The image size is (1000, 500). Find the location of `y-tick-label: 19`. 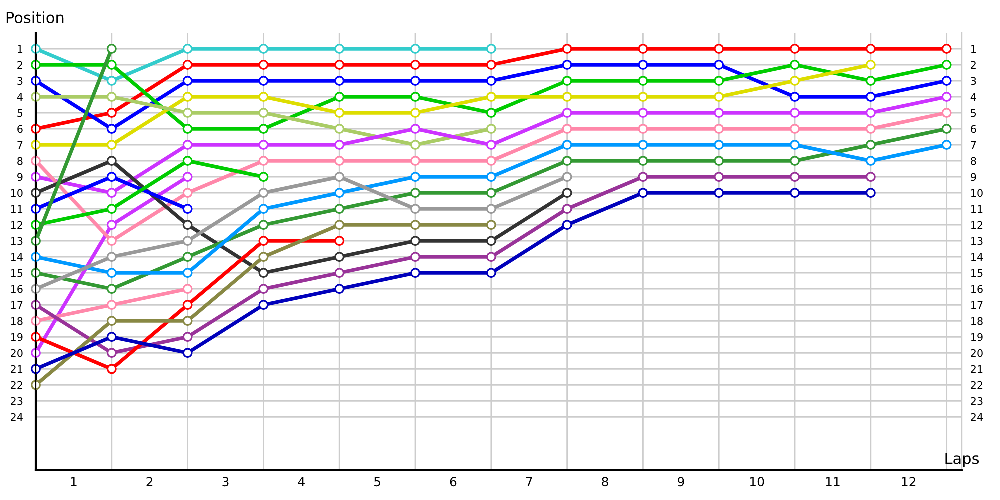

y-tick-label: 19 is located at coordinates (17, 337).